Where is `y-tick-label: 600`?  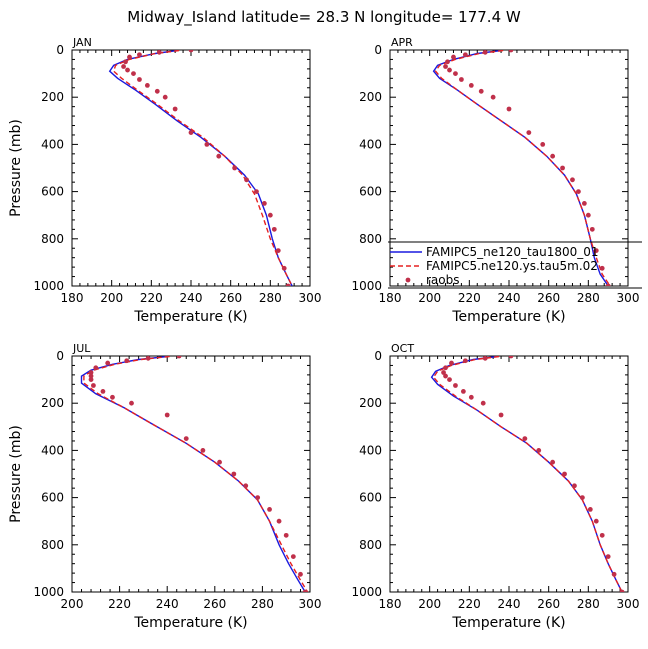 y-tick-label: 600 is located at coordinates (370, 498).